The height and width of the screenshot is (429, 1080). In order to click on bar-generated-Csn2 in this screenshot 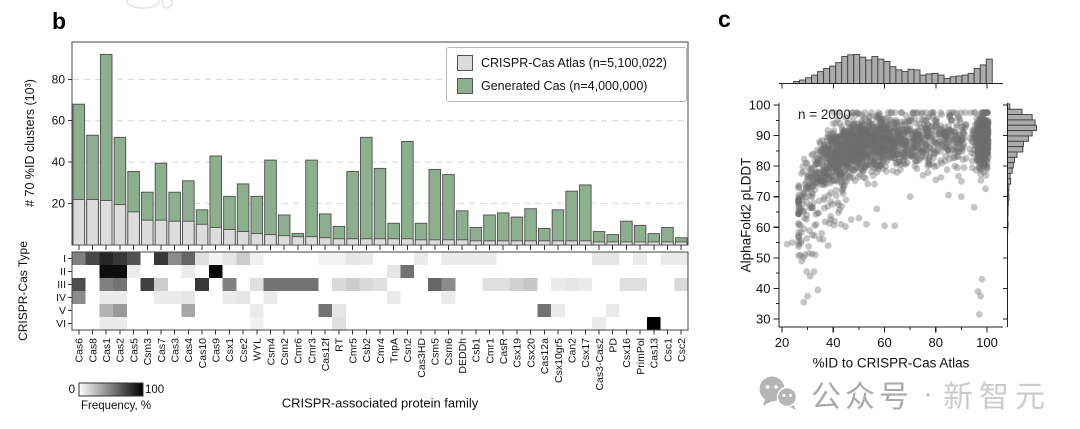, I will do `click(407, 193)`.